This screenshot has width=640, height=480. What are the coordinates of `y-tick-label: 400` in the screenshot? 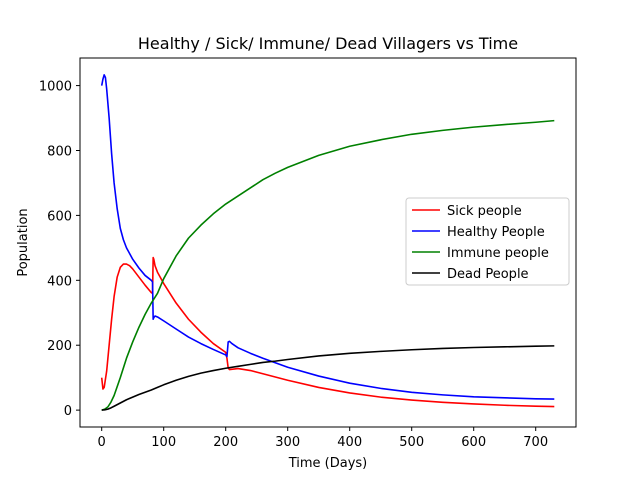 It's located at (59, 281).